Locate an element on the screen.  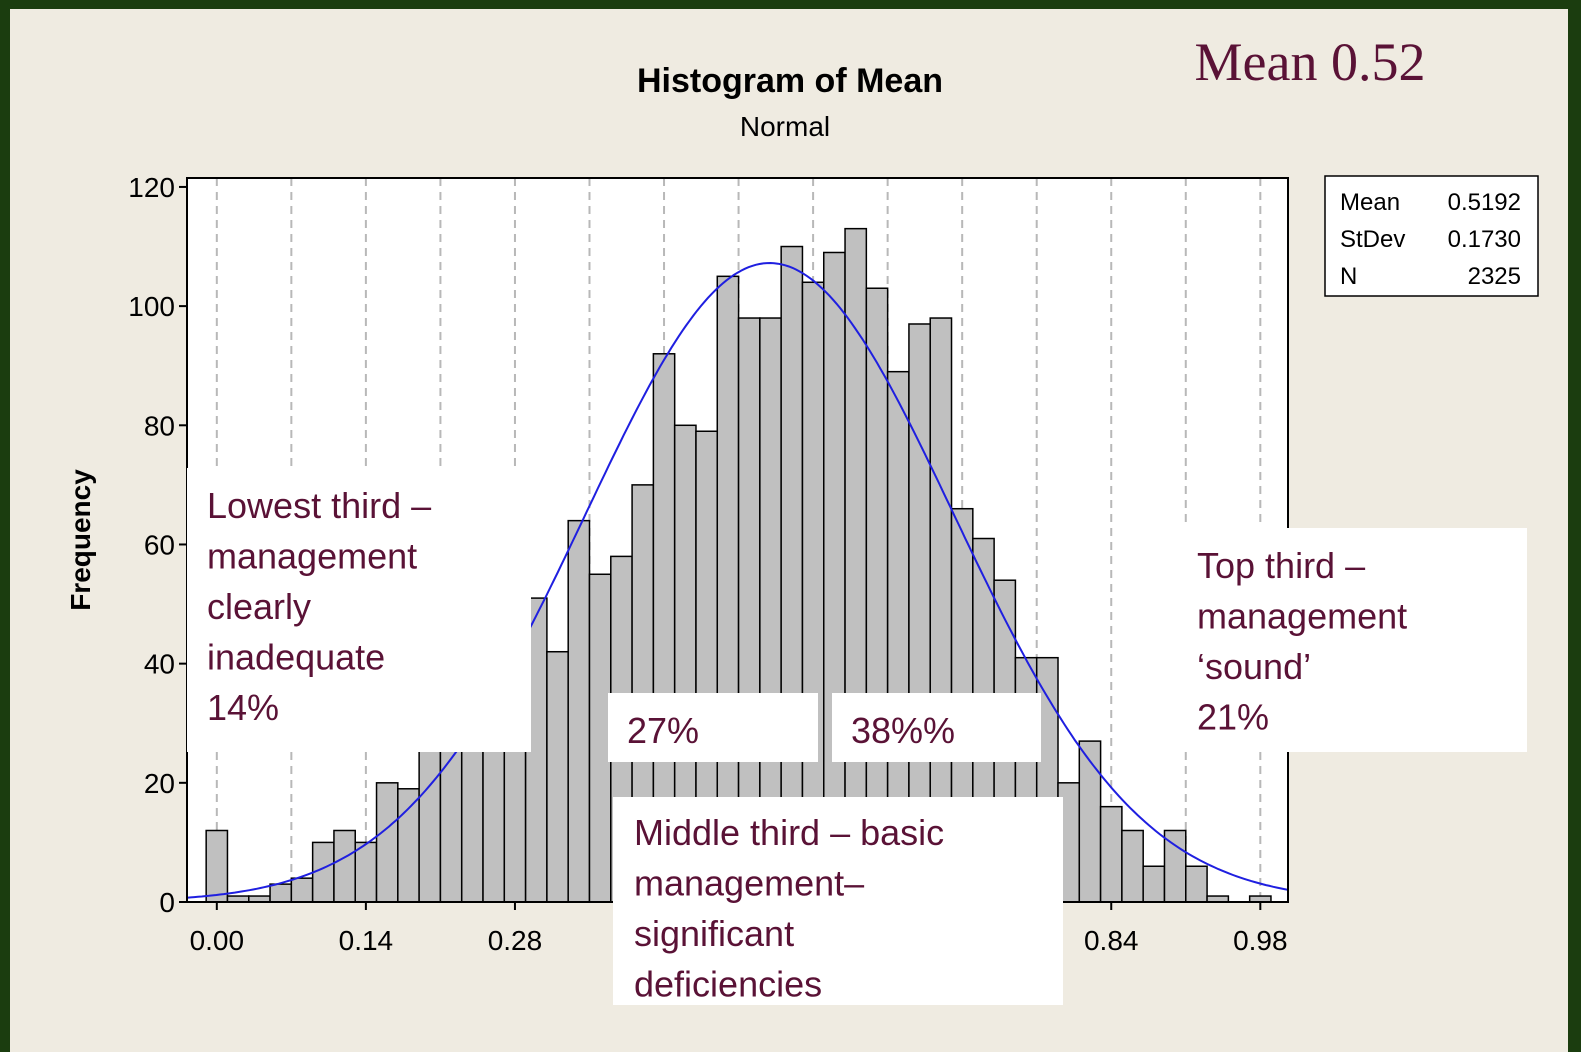
annotation-text: Top third – is located at coordinates (1281, 565).